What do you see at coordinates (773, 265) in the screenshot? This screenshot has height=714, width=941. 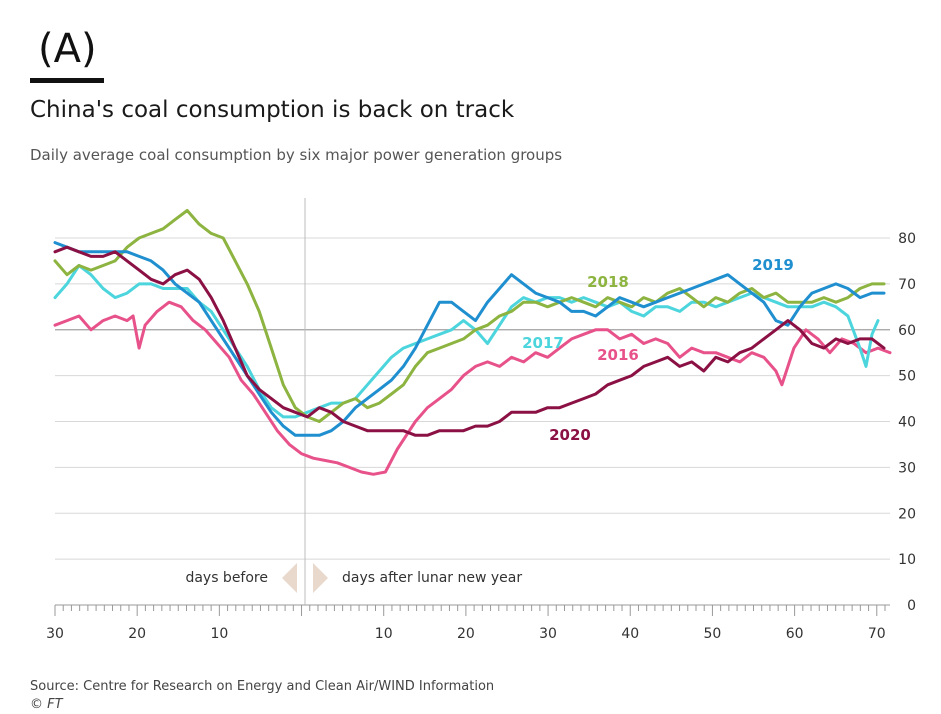 I see `series-label-2019: 2019` at bounding box center [773, 265].